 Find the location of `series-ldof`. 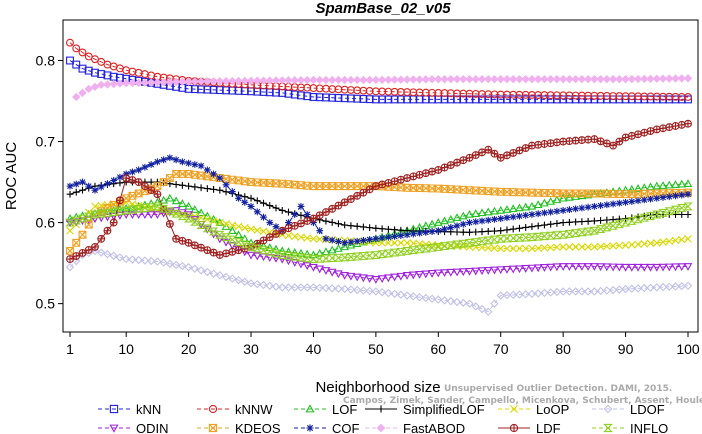

series-ldof is located at coordinates (379, 281).